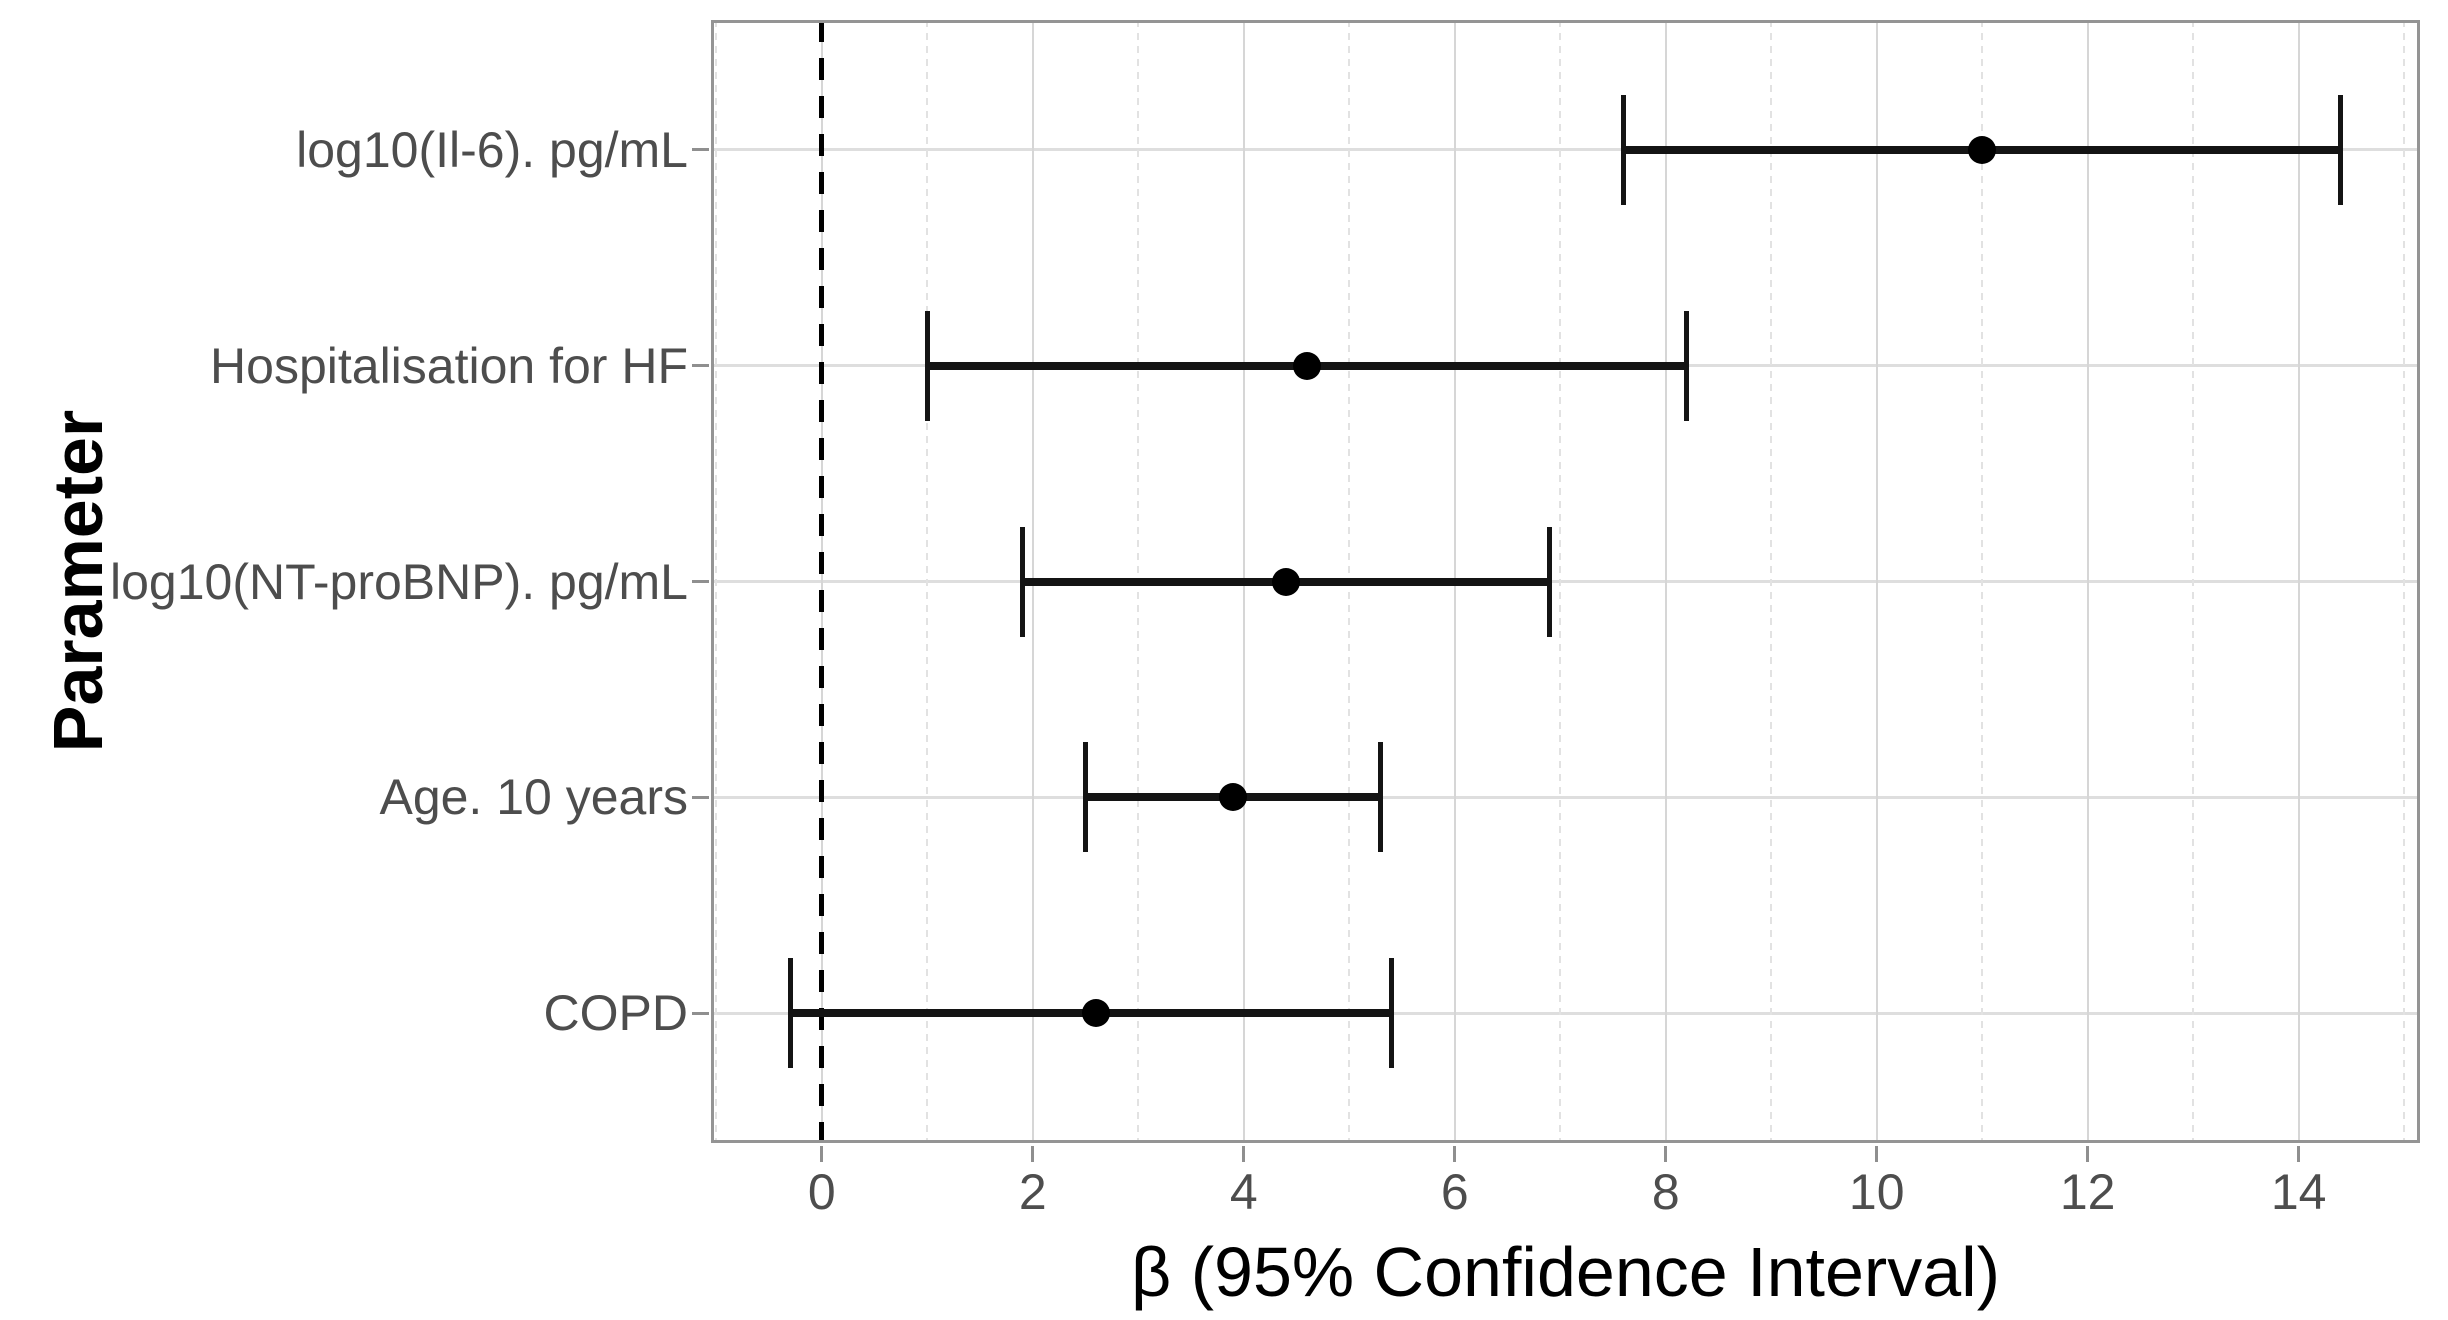  I want to click on zero-reference-line, so click(822, 581).